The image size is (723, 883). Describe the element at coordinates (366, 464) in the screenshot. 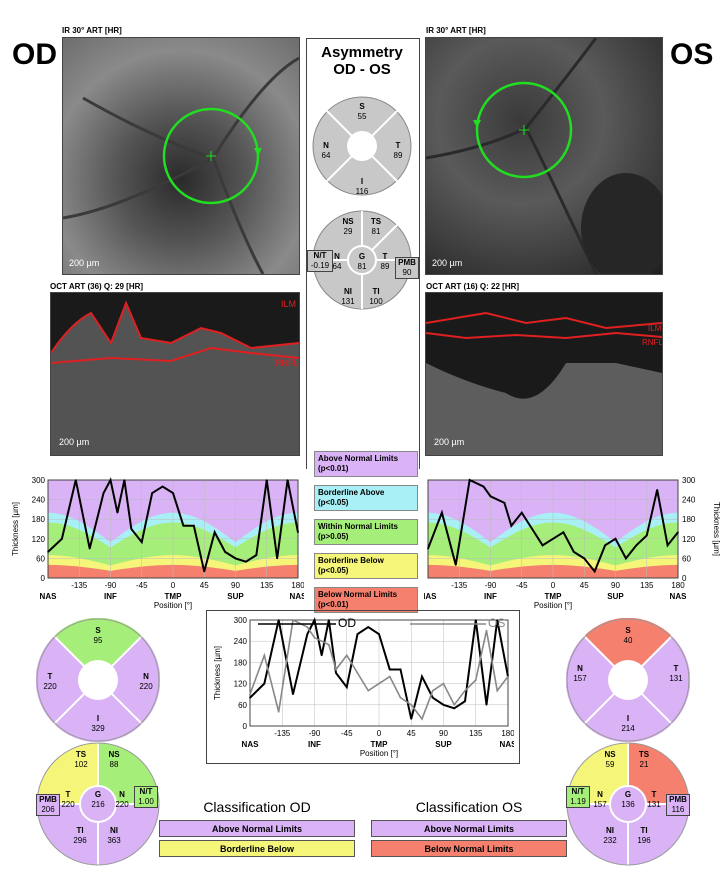

I see `legend-item: Above Normal Limits (p<0.01)` at that location.